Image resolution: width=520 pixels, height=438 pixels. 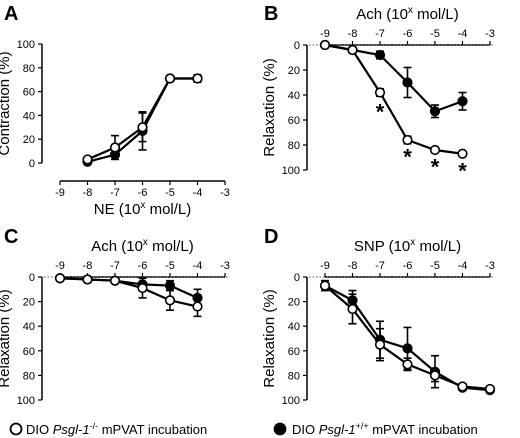 What do you see at coordinates (16, 429) in the screenshot?
I see `legend-marker-open` at bounding box center [16, 429].